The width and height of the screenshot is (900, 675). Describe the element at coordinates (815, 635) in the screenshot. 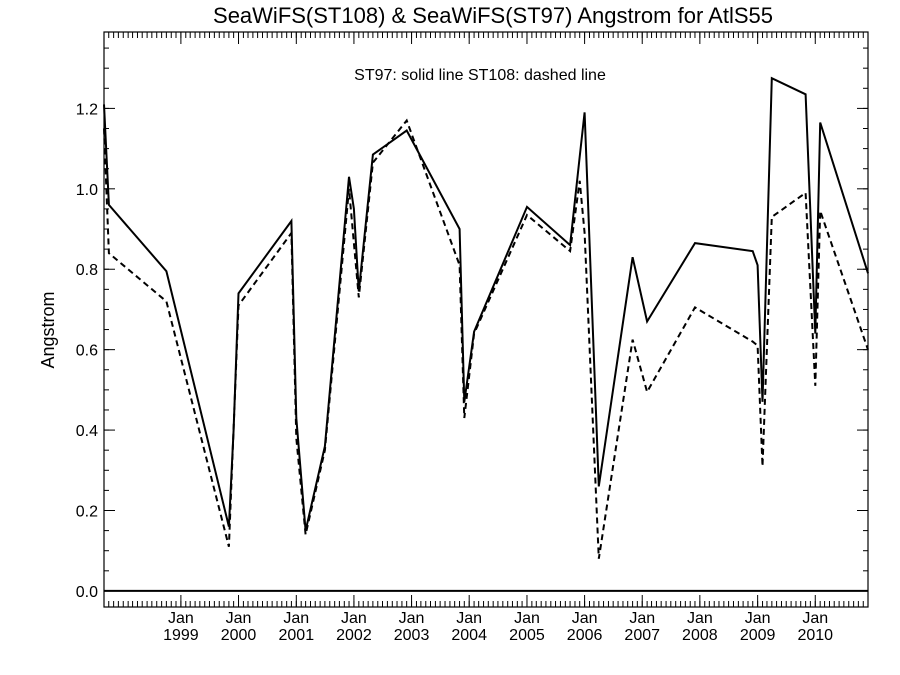

I see `x-tick-label-year: 2010` at that location.